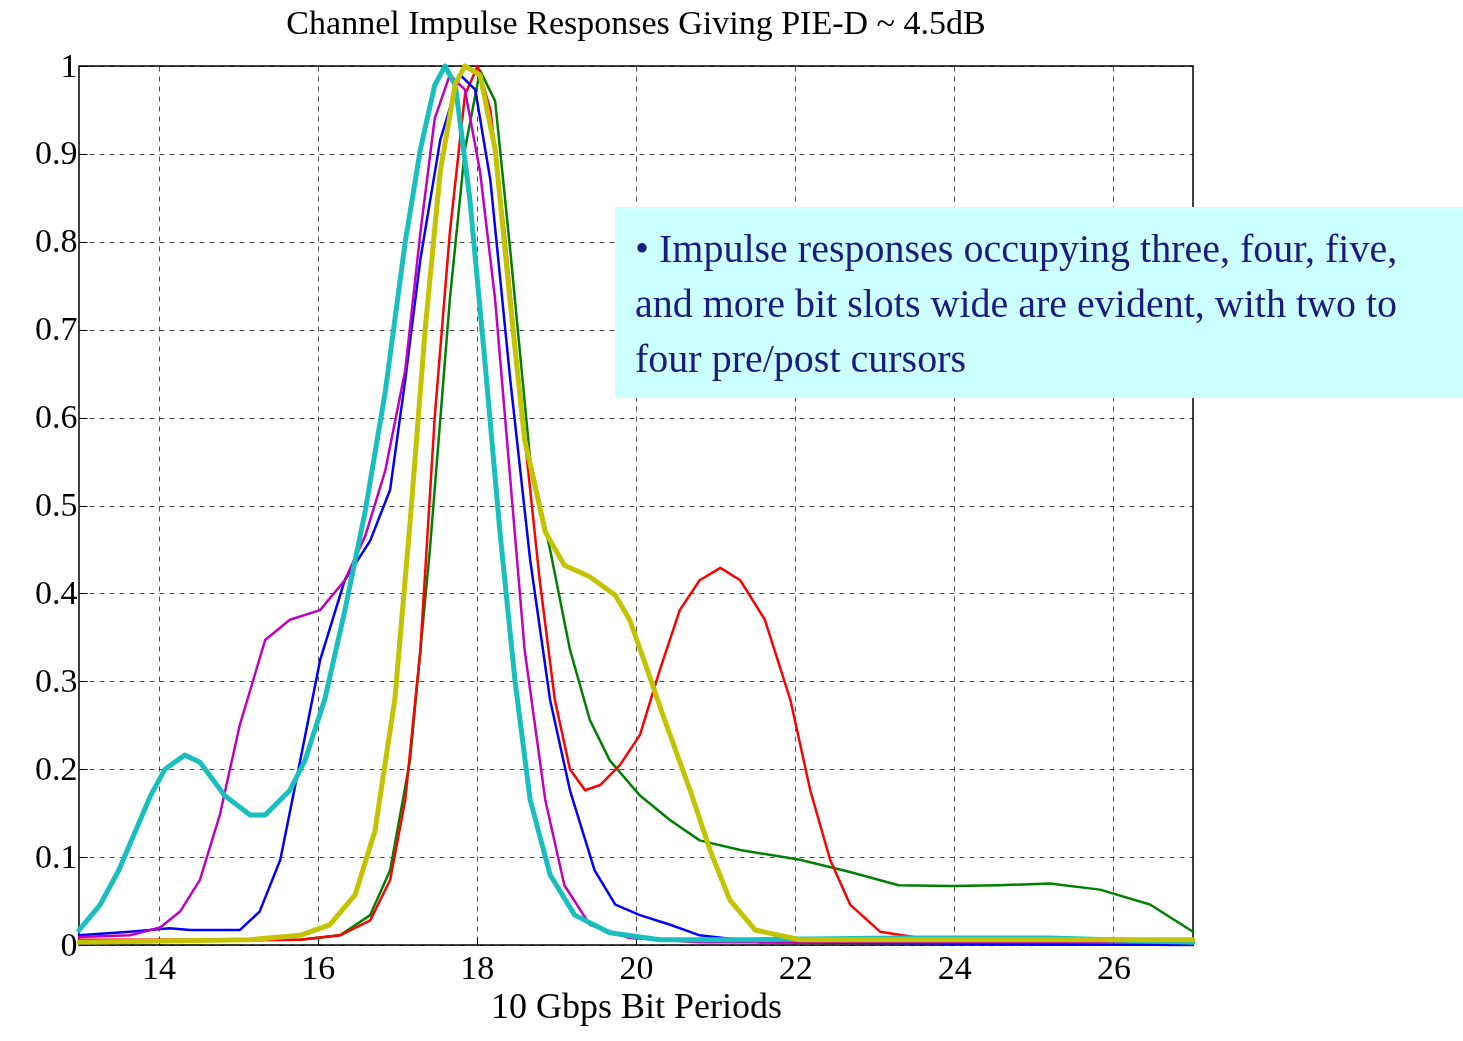  Describe the element at coordinates (56, 768) in the screenshot. I see `y-tick-label: 0.2` at that location.